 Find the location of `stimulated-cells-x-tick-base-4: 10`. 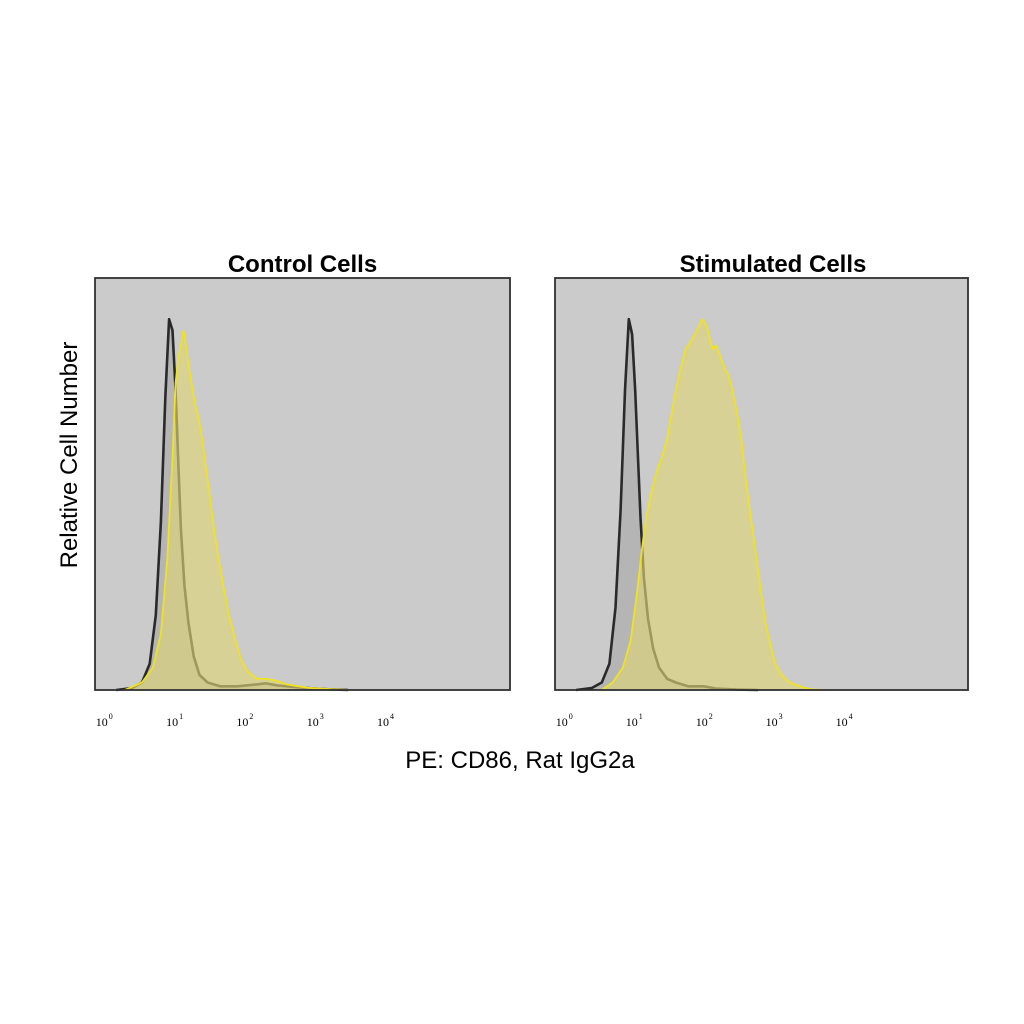

stimulated-cells-x-tick-base-4: 10 is located at coordinates (842, 722).